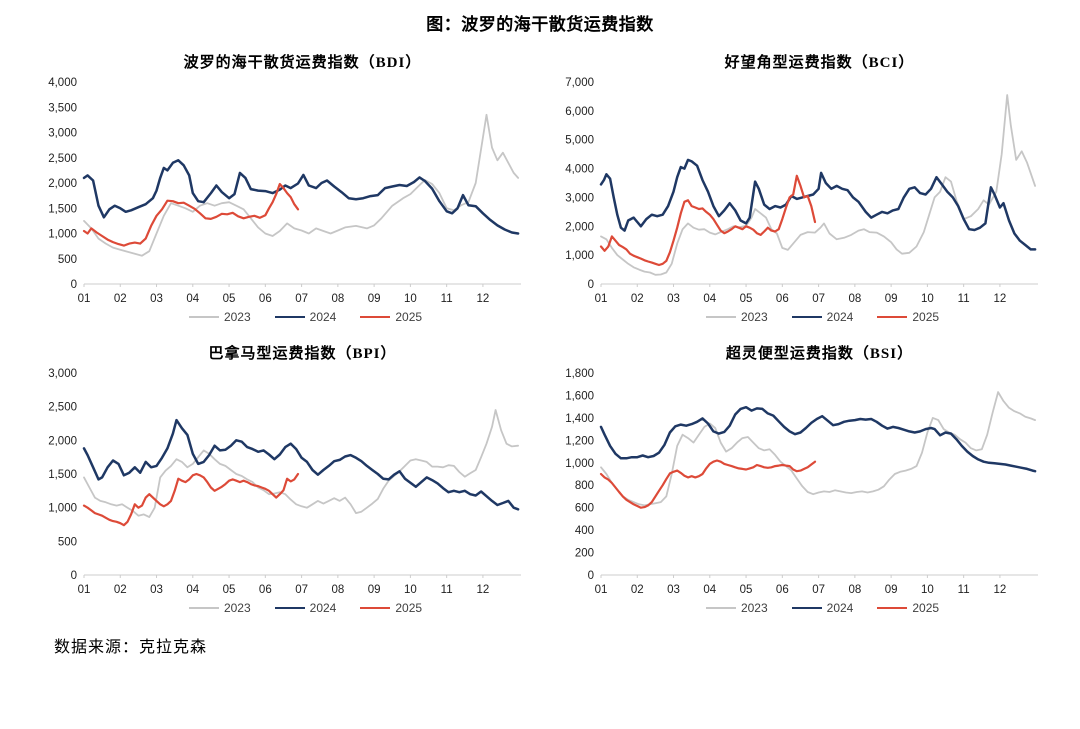  What do you see at coordinates (131, 647) in the screenshot?
I see `source-note: 数据来源：克拉克森` at bounding box center [131, 647].